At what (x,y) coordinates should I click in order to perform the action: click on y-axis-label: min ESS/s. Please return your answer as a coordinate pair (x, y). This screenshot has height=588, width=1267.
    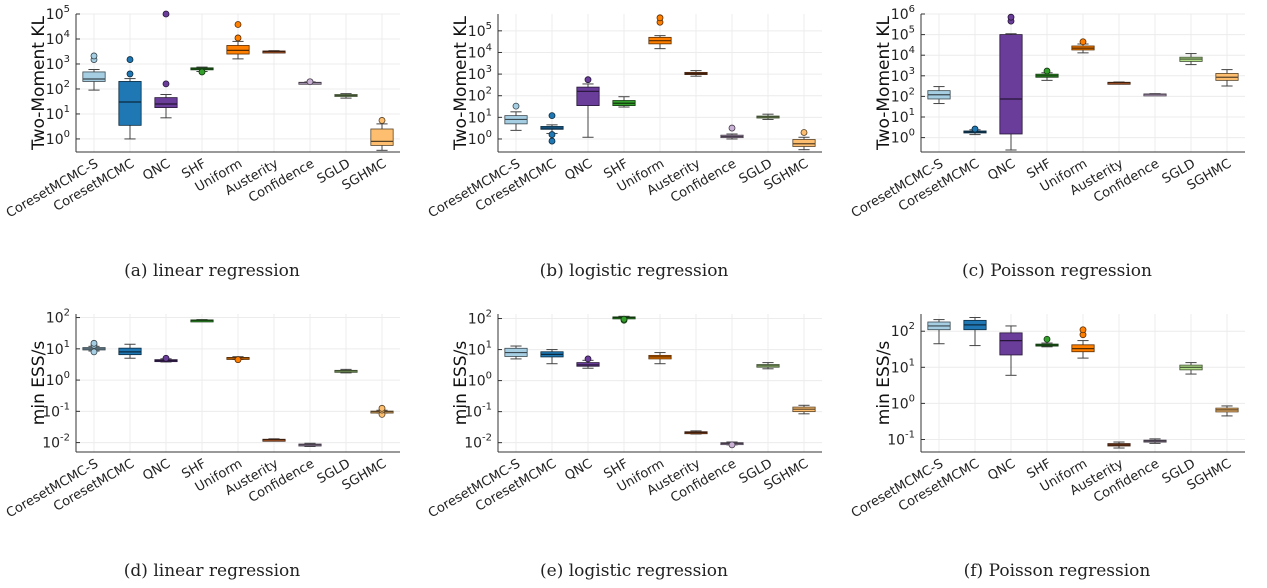
    Looking at the image, I should click on (461, 383).